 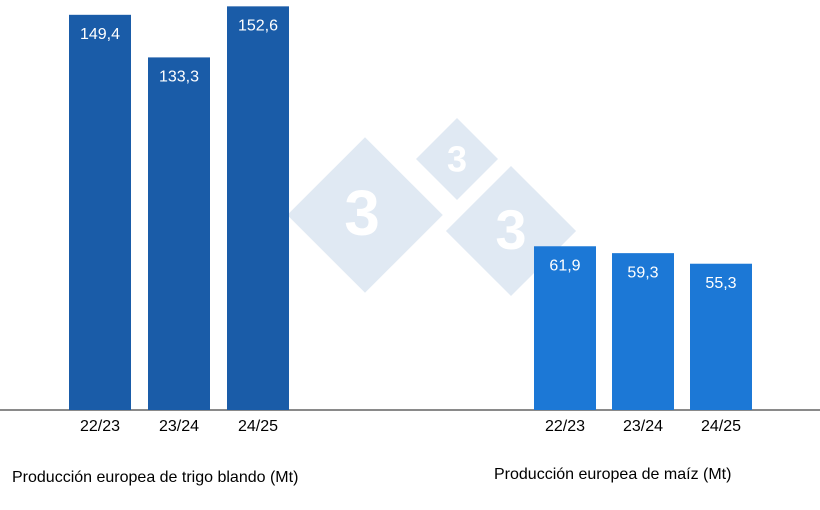 What do you see at coordinates (100, 34) in the screenshot?
I see `value-label: 149,4` at bounding box center [100, 34].